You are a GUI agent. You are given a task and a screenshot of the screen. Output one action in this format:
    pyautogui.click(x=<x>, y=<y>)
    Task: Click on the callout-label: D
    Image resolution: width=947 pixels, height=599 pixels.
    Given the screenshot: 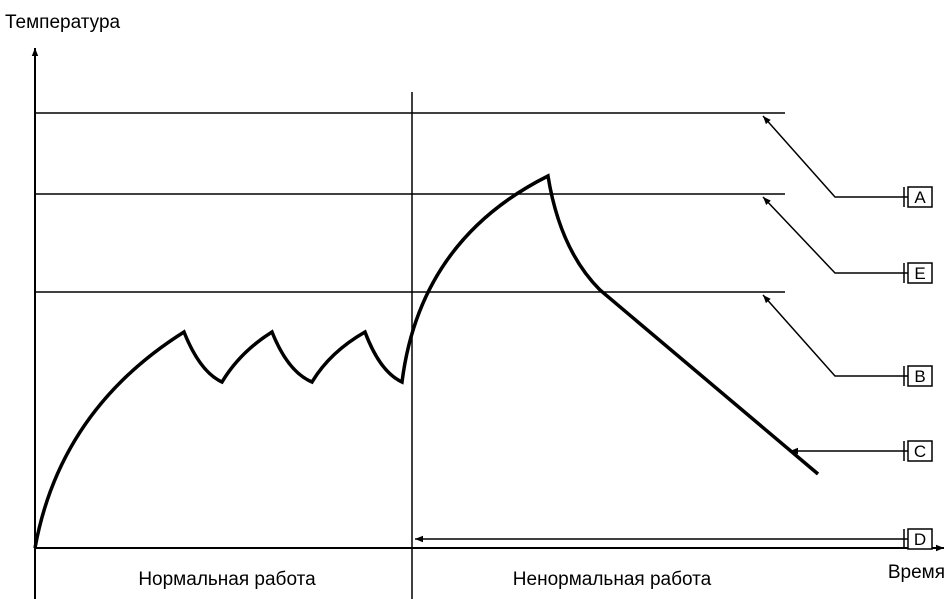 What is the action you would take?
    pyautogui.click(x=920, y=539)
    